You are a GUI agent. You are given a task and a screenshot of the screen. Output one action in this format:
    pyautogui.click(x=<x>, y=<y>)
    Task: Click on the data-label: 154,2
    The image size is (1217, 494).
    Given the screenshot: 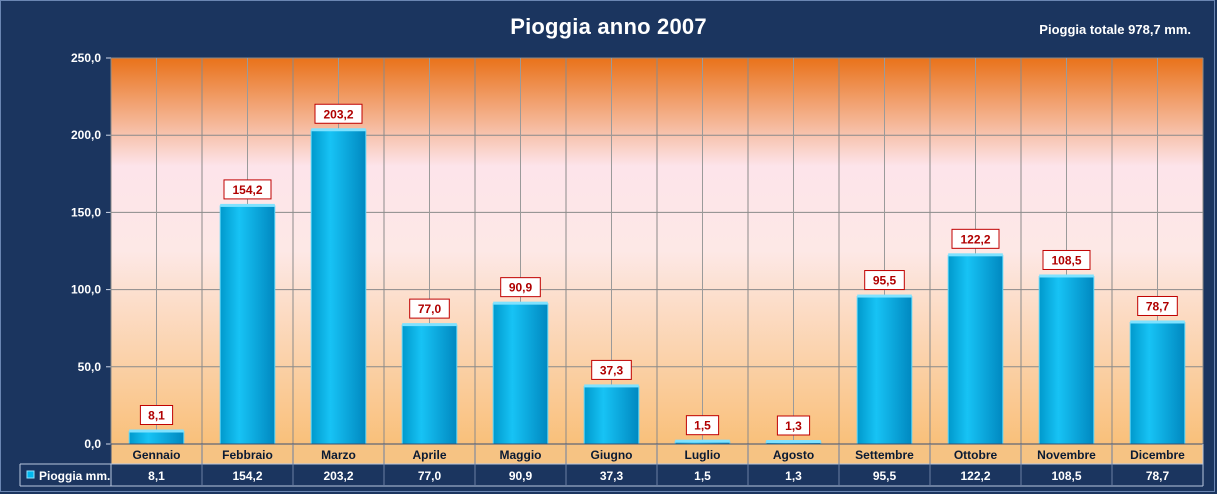 What is the action you would take?
    pyautogui.click(x=247, y=190)
    